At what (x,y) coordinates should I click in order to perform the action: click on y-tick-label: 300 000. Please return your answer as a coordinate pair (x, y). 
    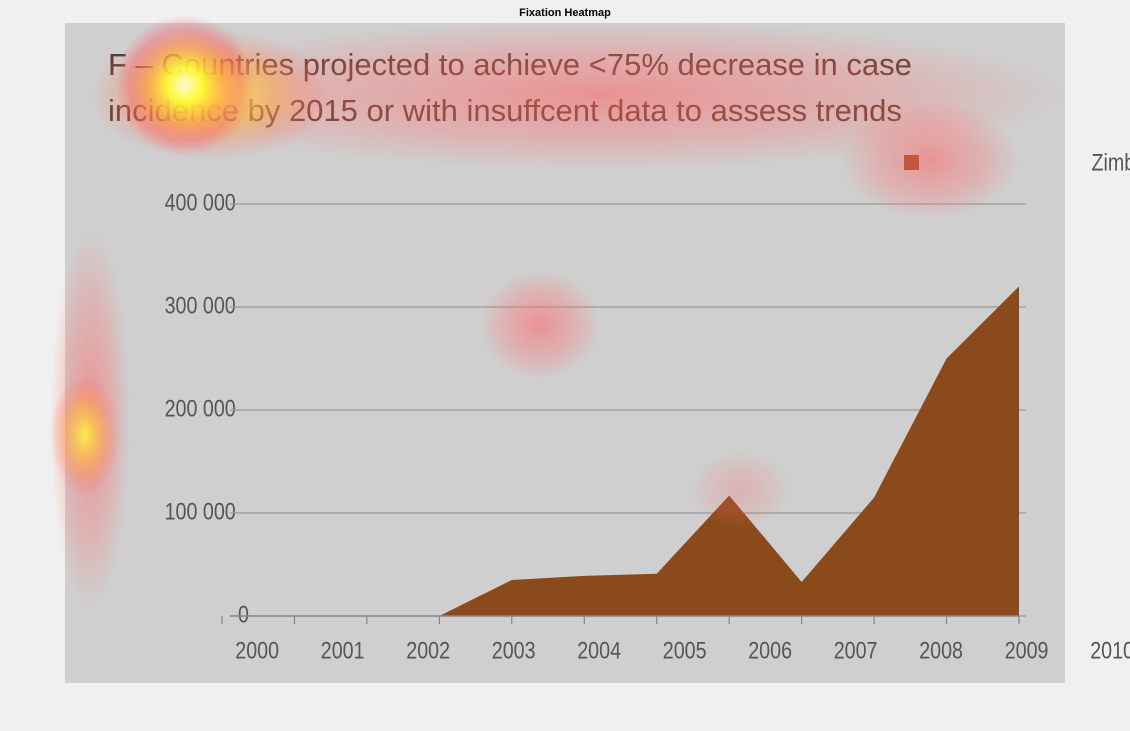
    Looking at the image, I should click on (200, 304).